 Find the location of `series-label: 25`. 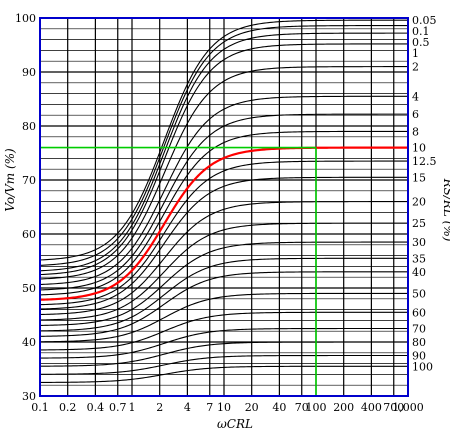

series-label: 25 is located at coordinates (419, 223).